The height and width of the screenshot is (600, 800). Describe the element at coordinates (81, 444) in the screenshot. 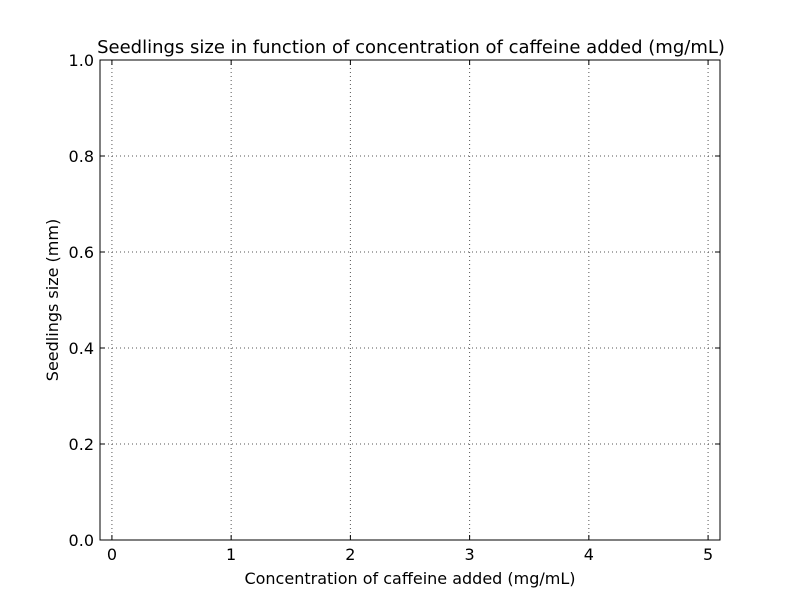

I see `y-tick-label: 0.2` at that location.